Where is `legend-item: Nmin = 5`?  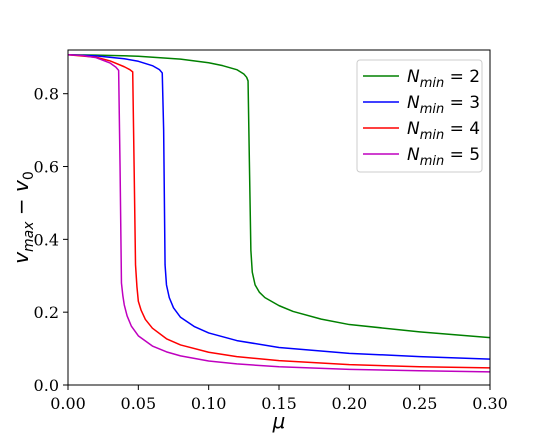 legend-item: Nmin = 5 is located at coordinates (421, 157).